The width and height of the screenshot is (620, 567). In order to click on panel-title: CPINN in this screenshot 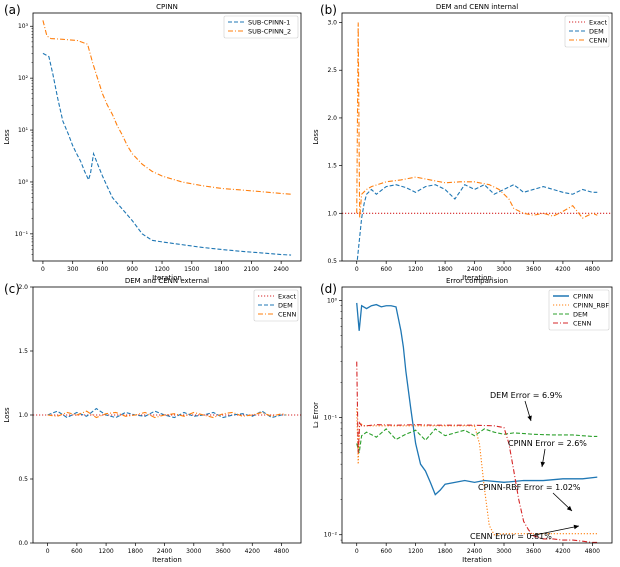, I will do `click(167, 7)`.